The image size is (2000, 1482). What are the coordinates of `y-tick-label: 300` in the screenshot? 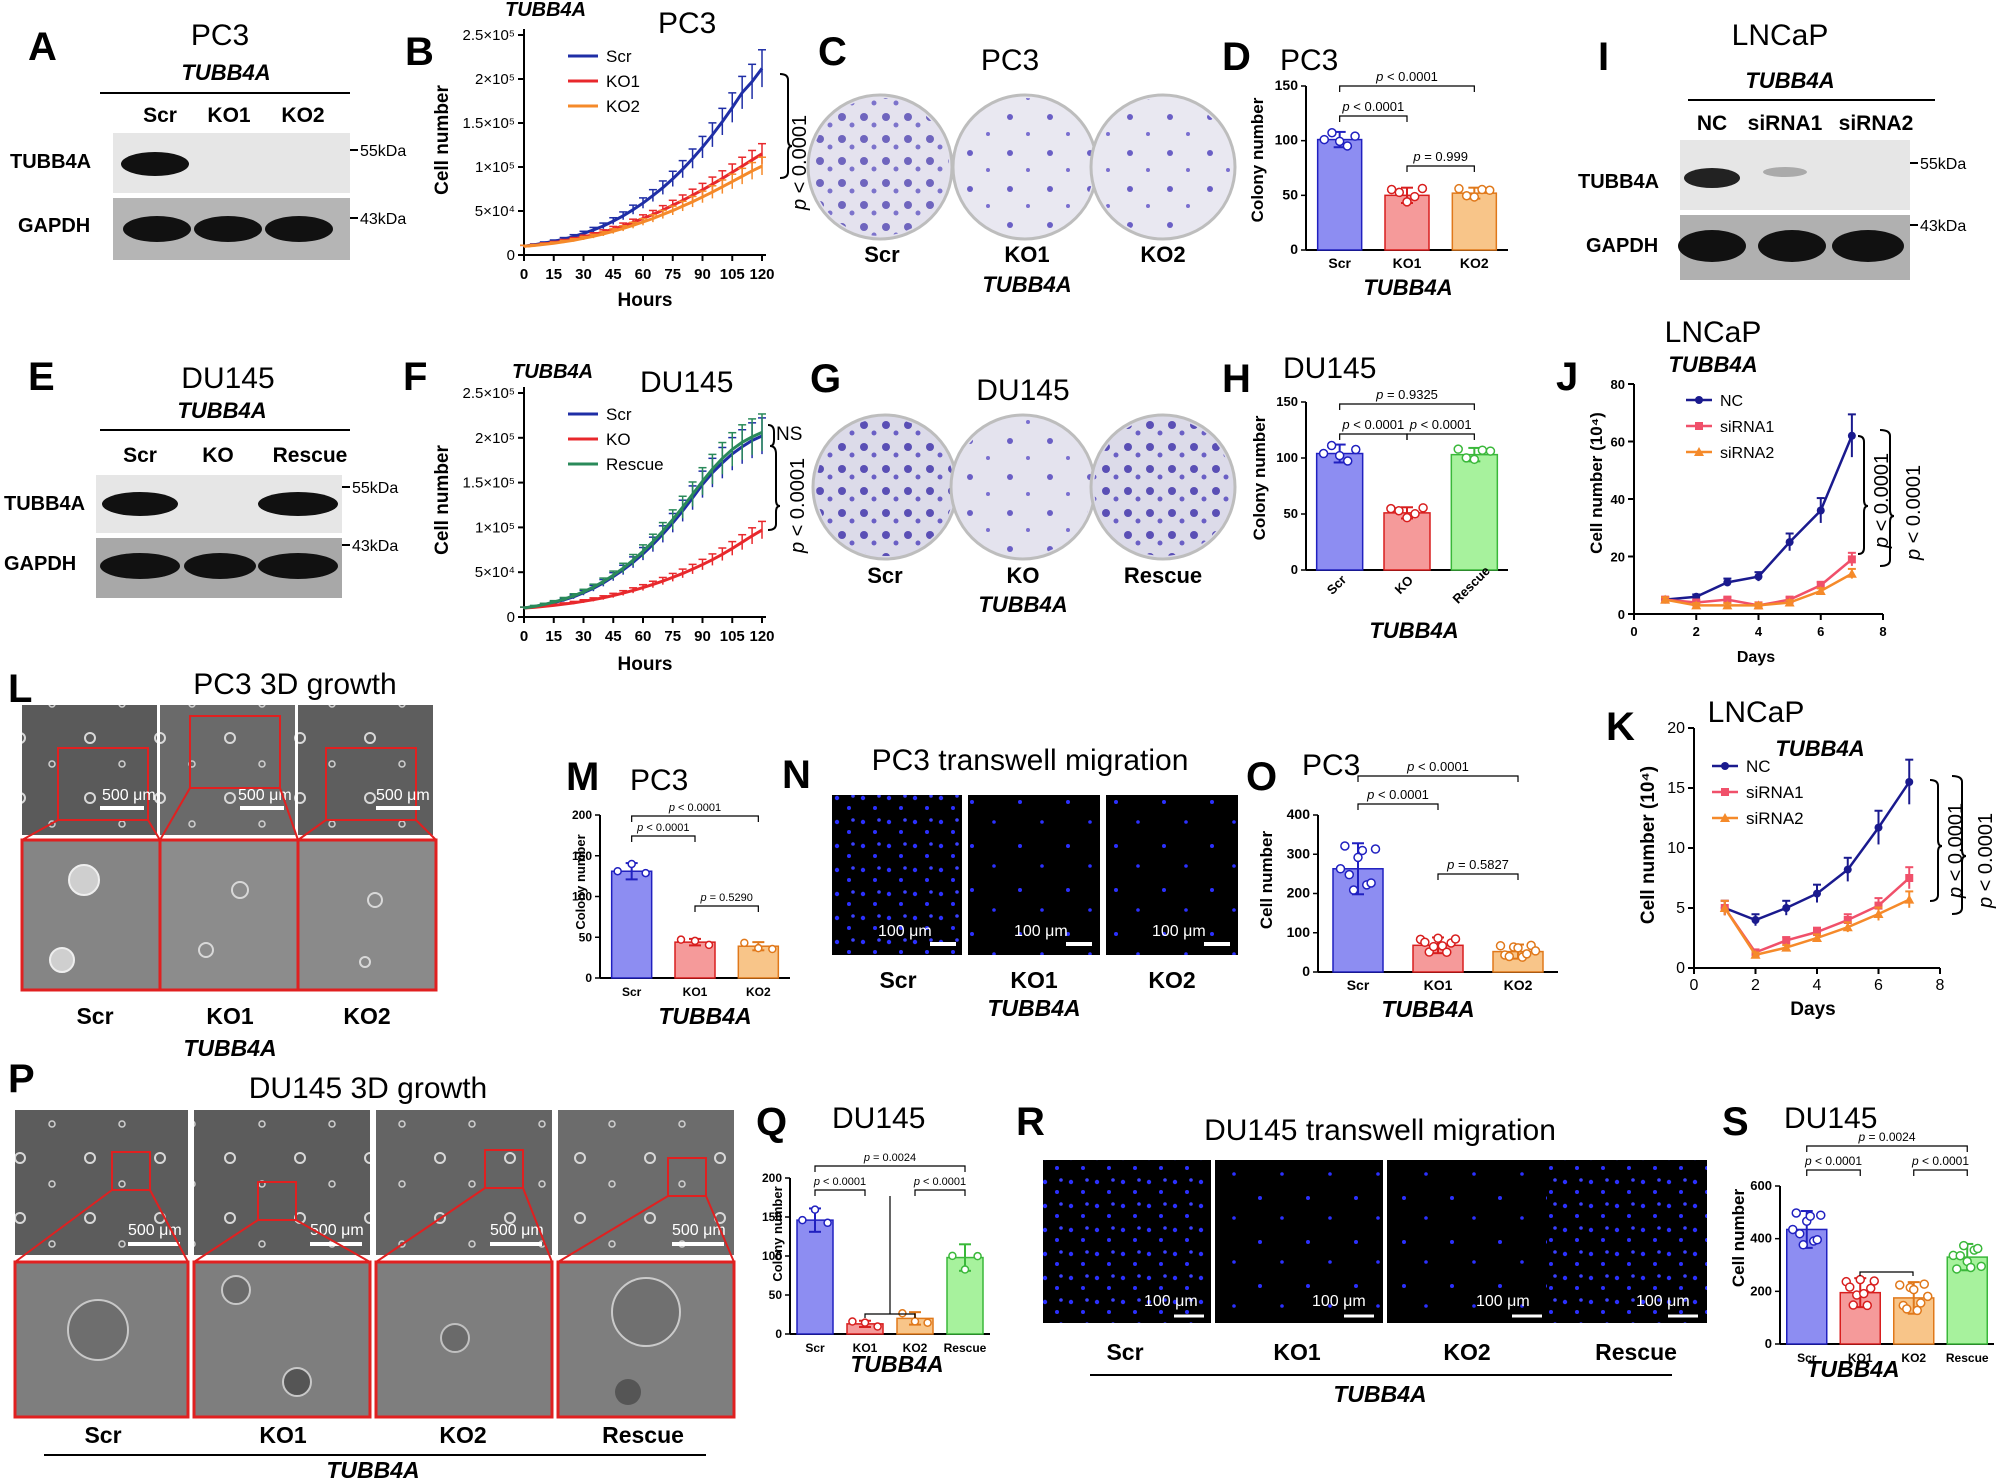 It's located at (1299, 853).